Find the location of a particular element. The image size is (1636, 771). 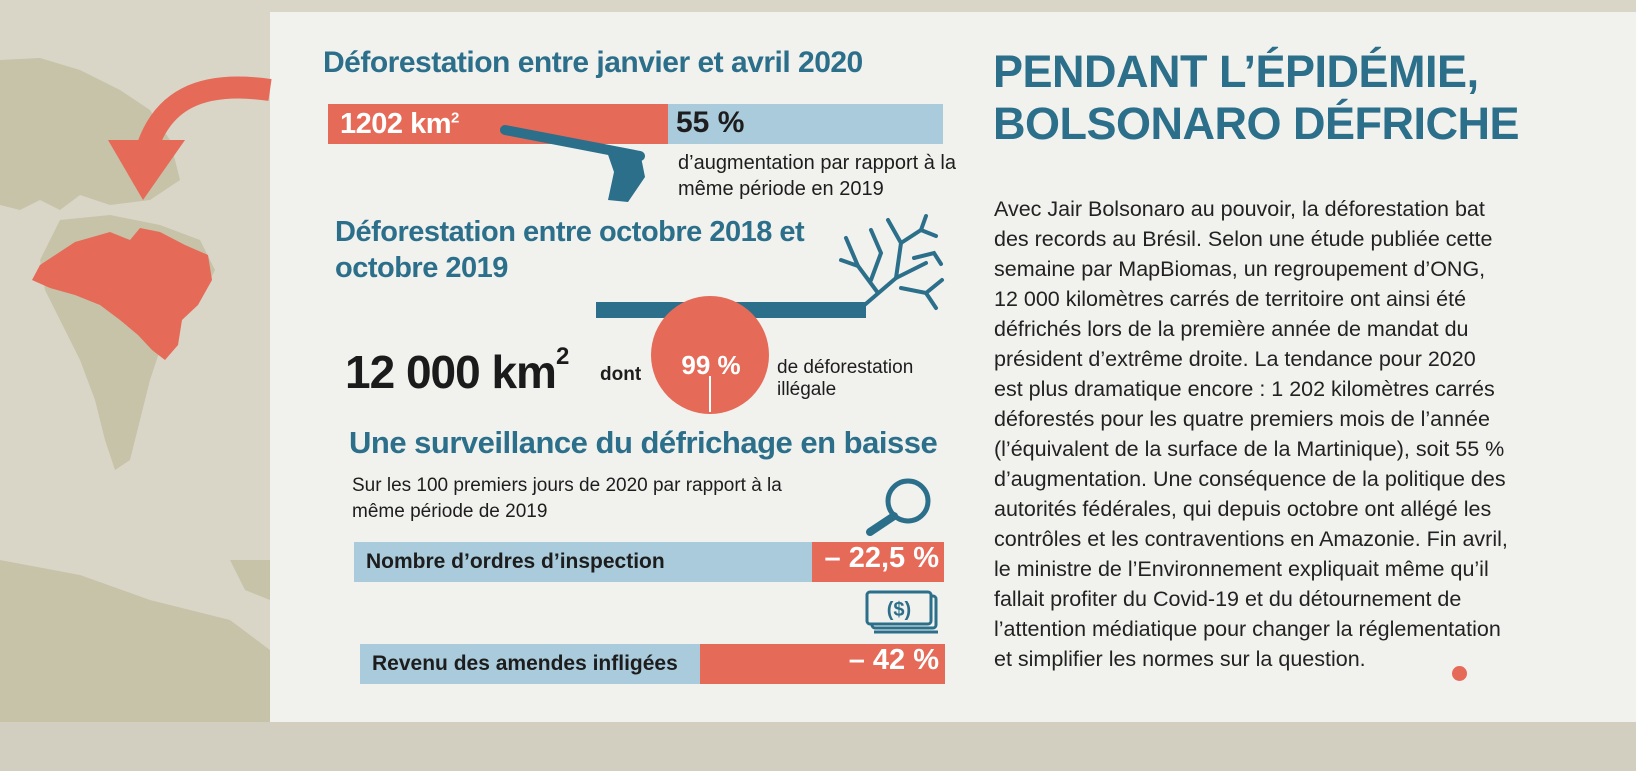

fines-label: Revenu des amendes infligées is located at coordinates (525, 663).